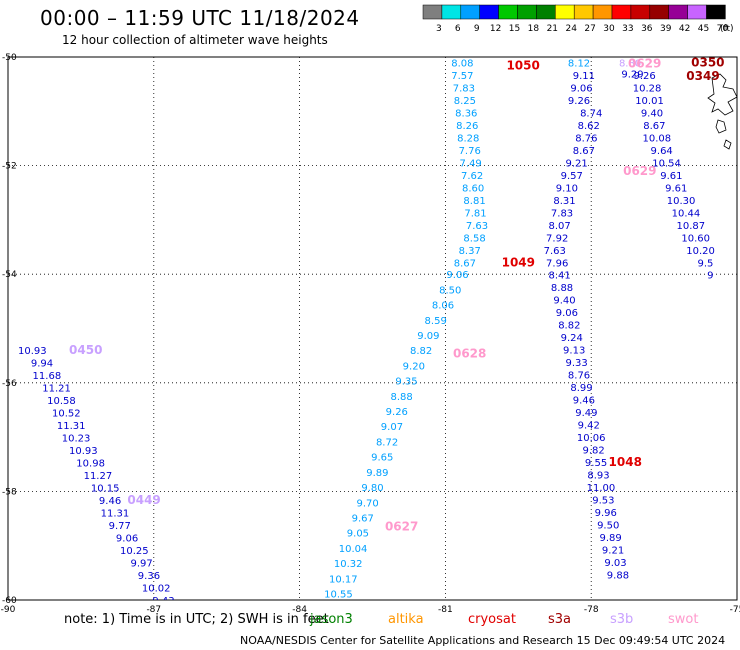 This screenshot has width=740, height=650. Describe the element at coordinates (477, 226) in the screenshot. I see `wave-height-label: 7.63` at that location.